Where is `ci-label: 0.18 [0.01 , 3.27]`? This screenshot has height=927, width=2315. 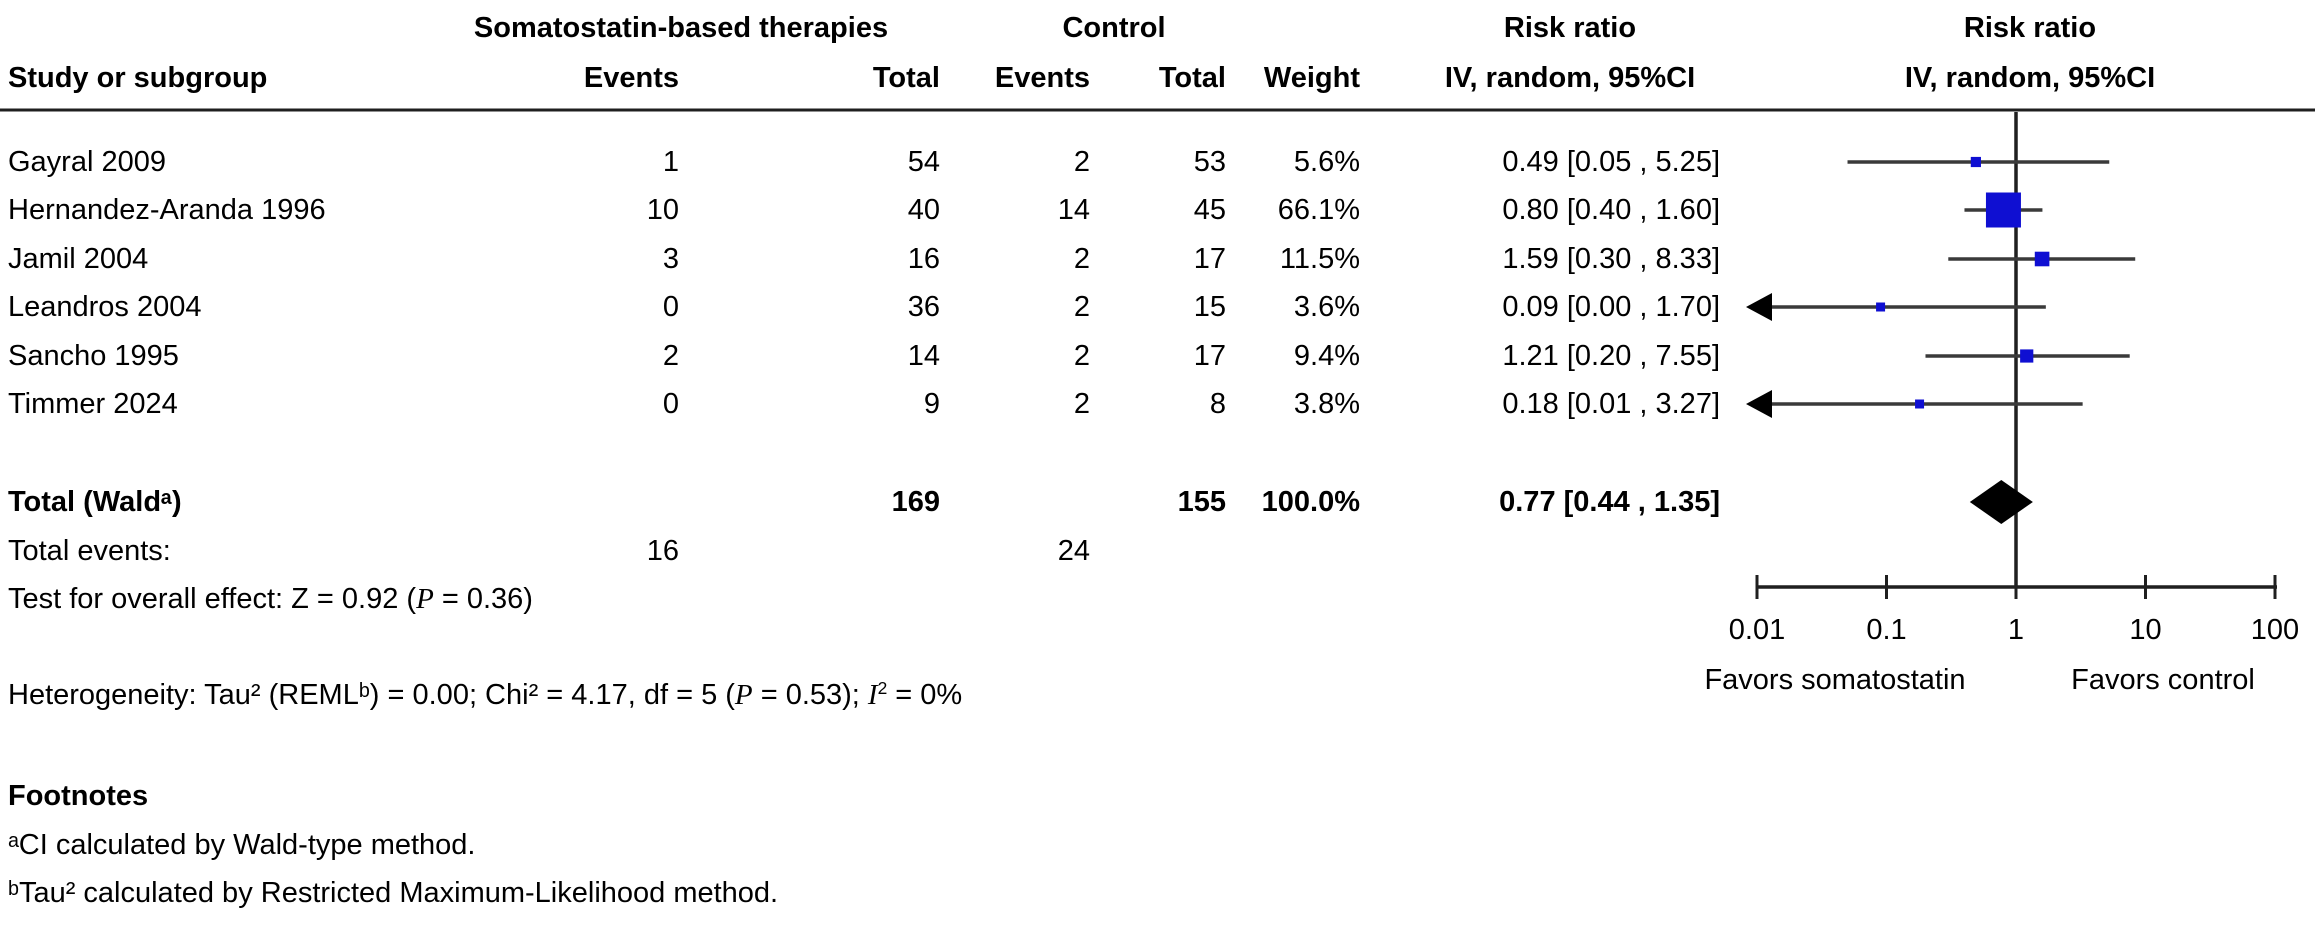
ci-label: 0.18 [0.01 , 3.27] is located at coordinates (1611, 404).